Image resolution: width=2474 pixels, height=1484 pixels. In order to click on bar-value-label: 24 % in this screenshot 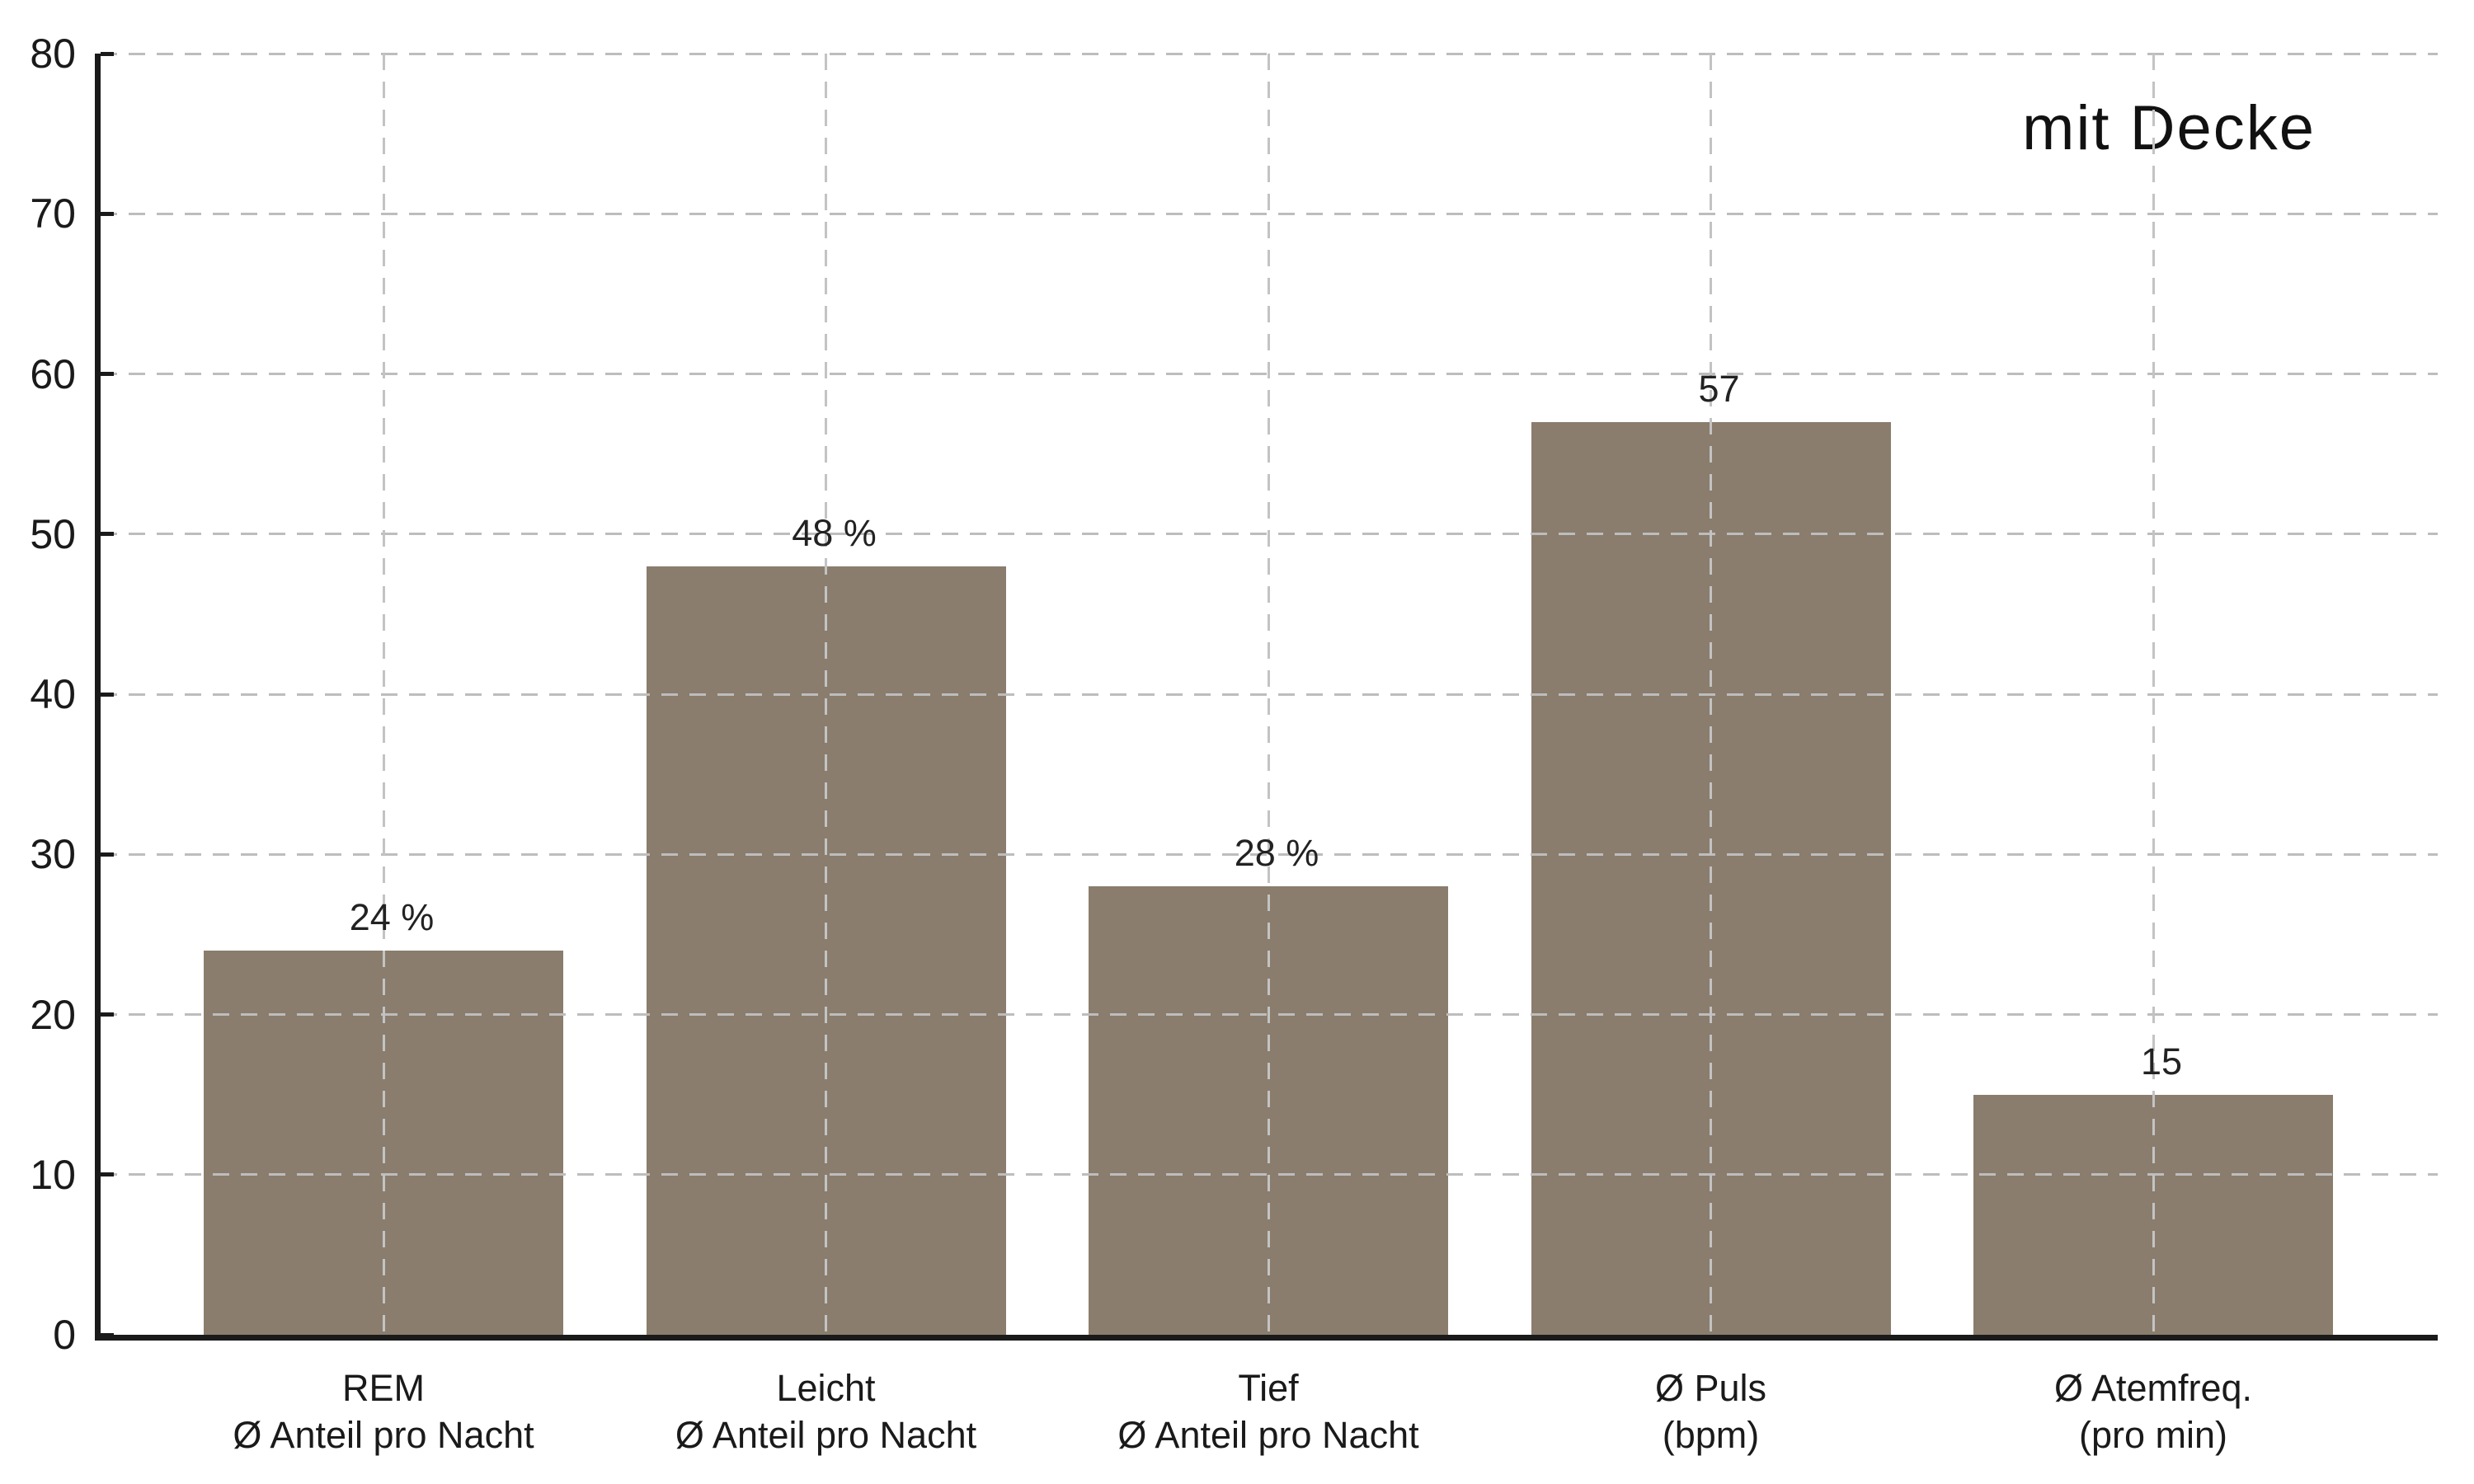, I will do `click(392, 916)`.